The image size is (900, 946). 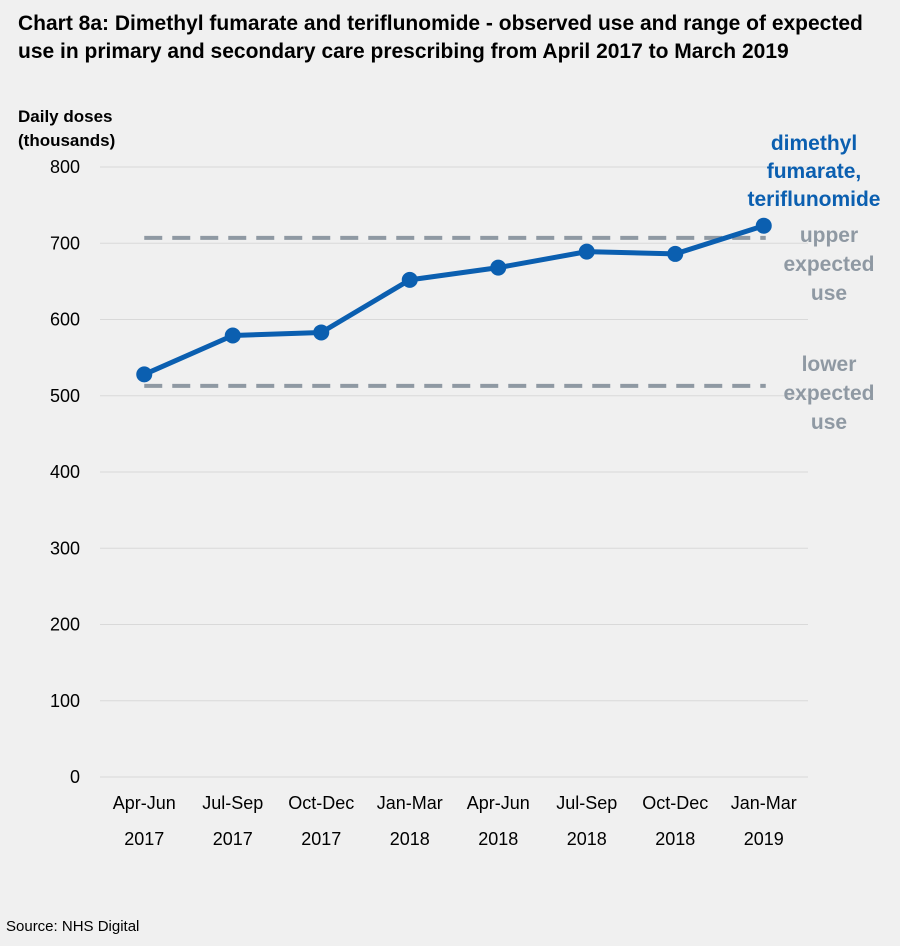 What do you see at coordinates (814, 143) in the screenshot?
I see `series-label-part: dimethyl` at bounding box center [814, 143].